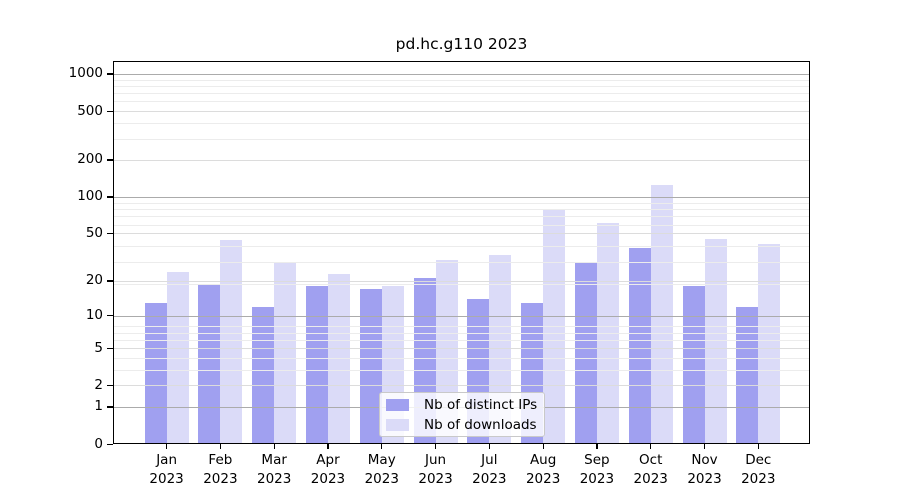  Describe the element at coordinates (98, 406) in the screenshot. I see `y-axis-tick-label: 1` at that location.